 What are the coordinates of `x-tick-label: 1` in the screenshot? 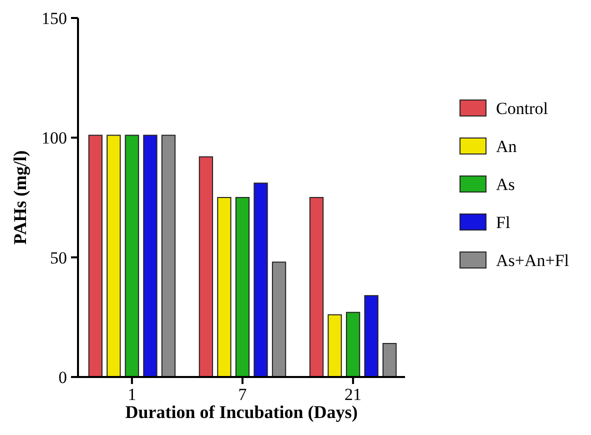 It's located at (132, 394).